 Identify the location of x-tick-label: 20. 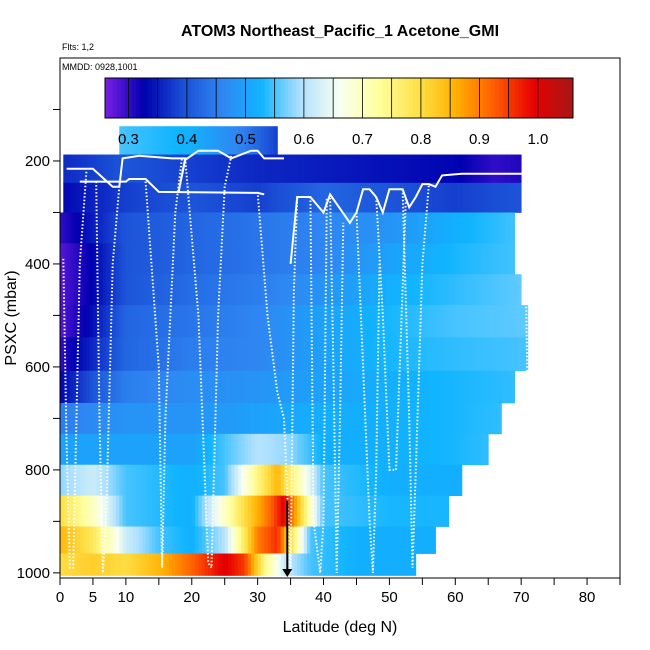
(191, 597).